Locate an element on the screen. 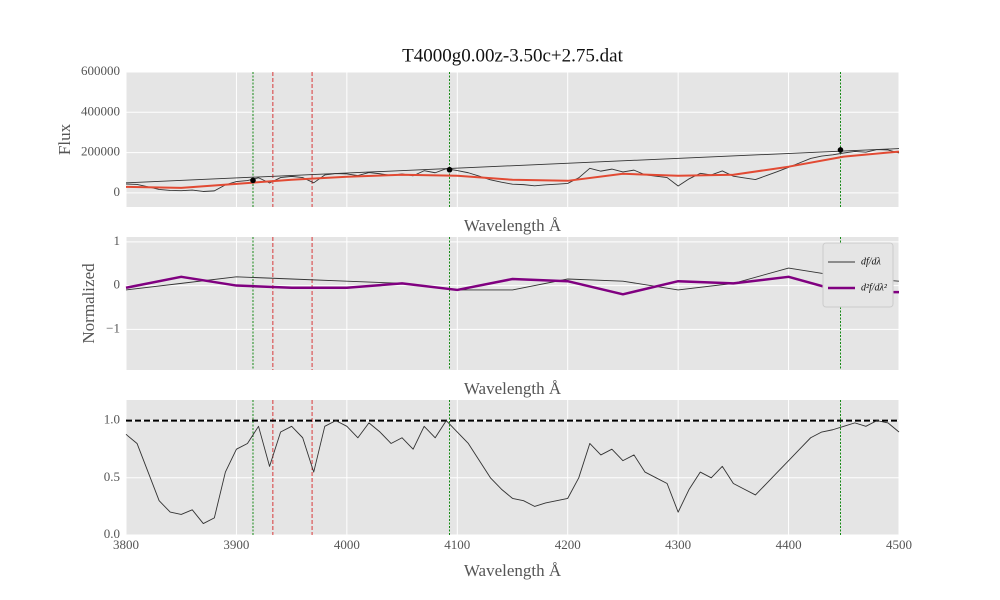 This screenshot has height=600, width=1000. legend-box is located at coordinates (858, 275).